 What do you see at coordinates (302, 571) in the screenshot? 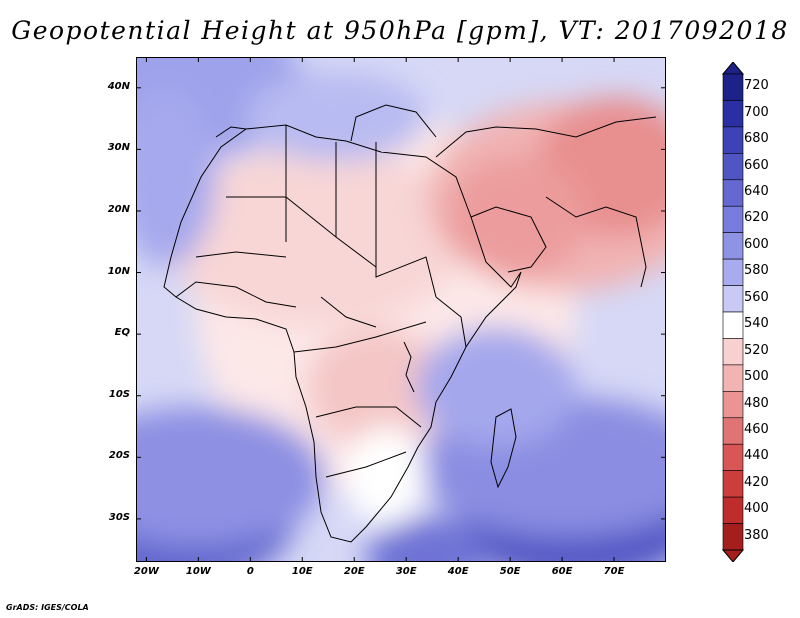
I see `lon-label: 10E` at bounding box center [302, 571].